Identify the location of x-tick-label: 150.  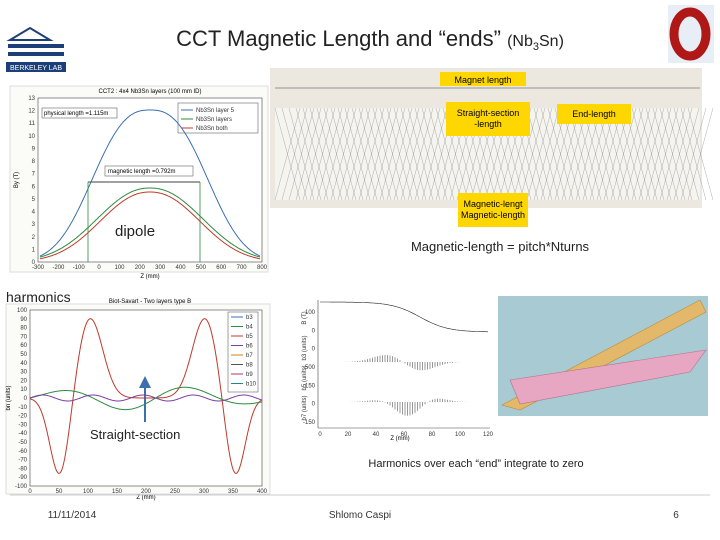
(117, 492).